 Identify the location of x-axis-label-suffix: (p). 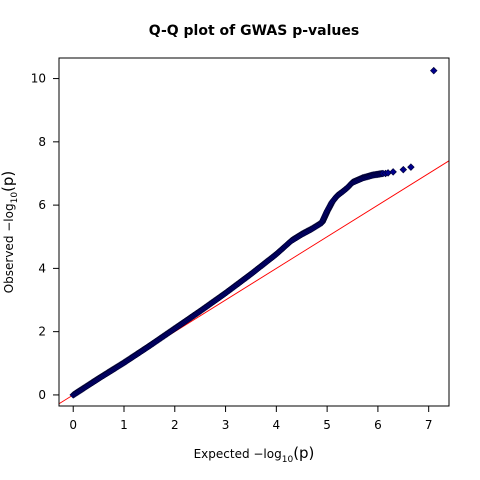
(303, 453).